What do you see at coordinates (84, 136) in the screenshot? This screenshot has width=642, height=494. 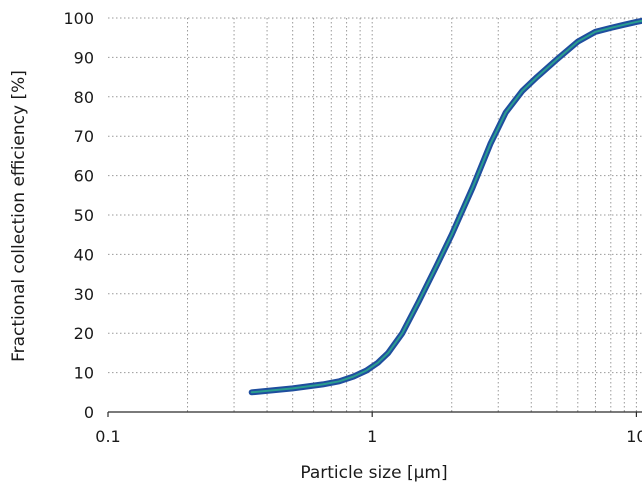 I see `y-tick-label: 70` at bounding box center [84, 136].